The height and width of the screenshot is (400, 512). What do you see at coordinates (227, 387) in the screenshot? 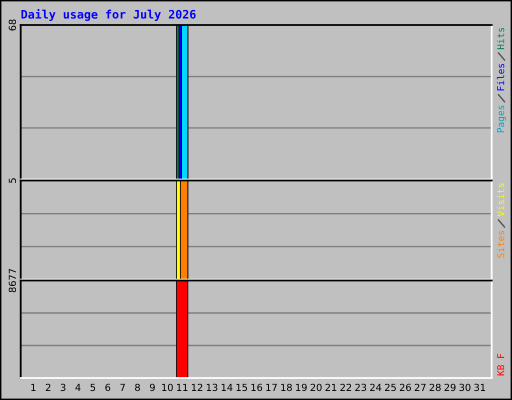
I see `x-tick-label: 14` at bounding box center [227, 387].